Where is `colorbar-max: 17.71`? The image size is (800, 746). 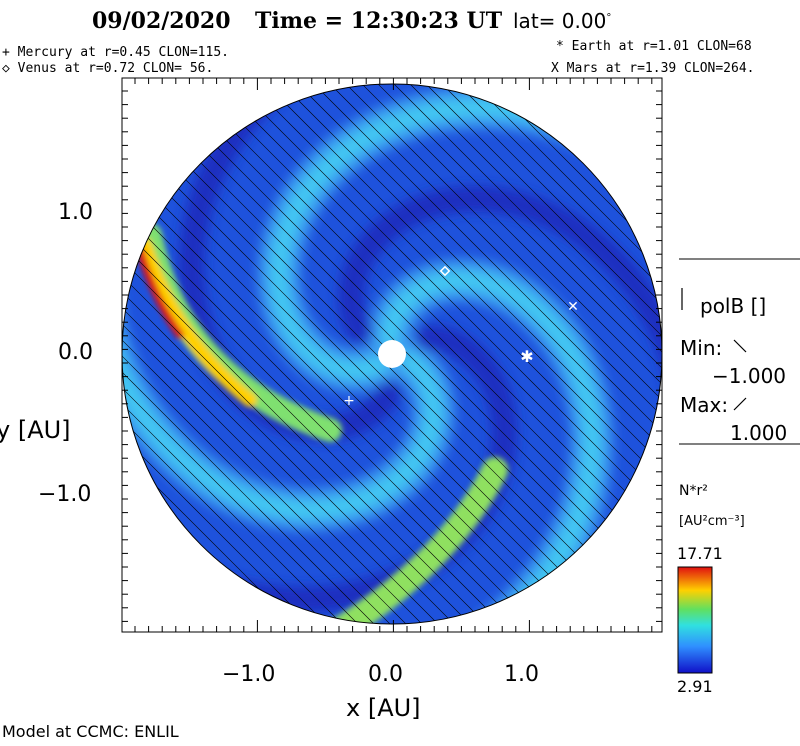 colorbar-max: 17.71 is located at coordinates (700, 553).